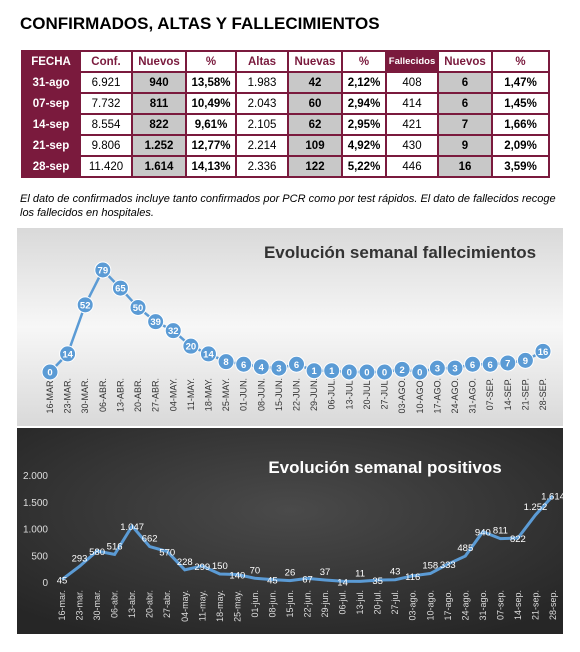 The width and height of the screenshot is (580, 652). I want to click on data-label: 43, so click(395, 572).